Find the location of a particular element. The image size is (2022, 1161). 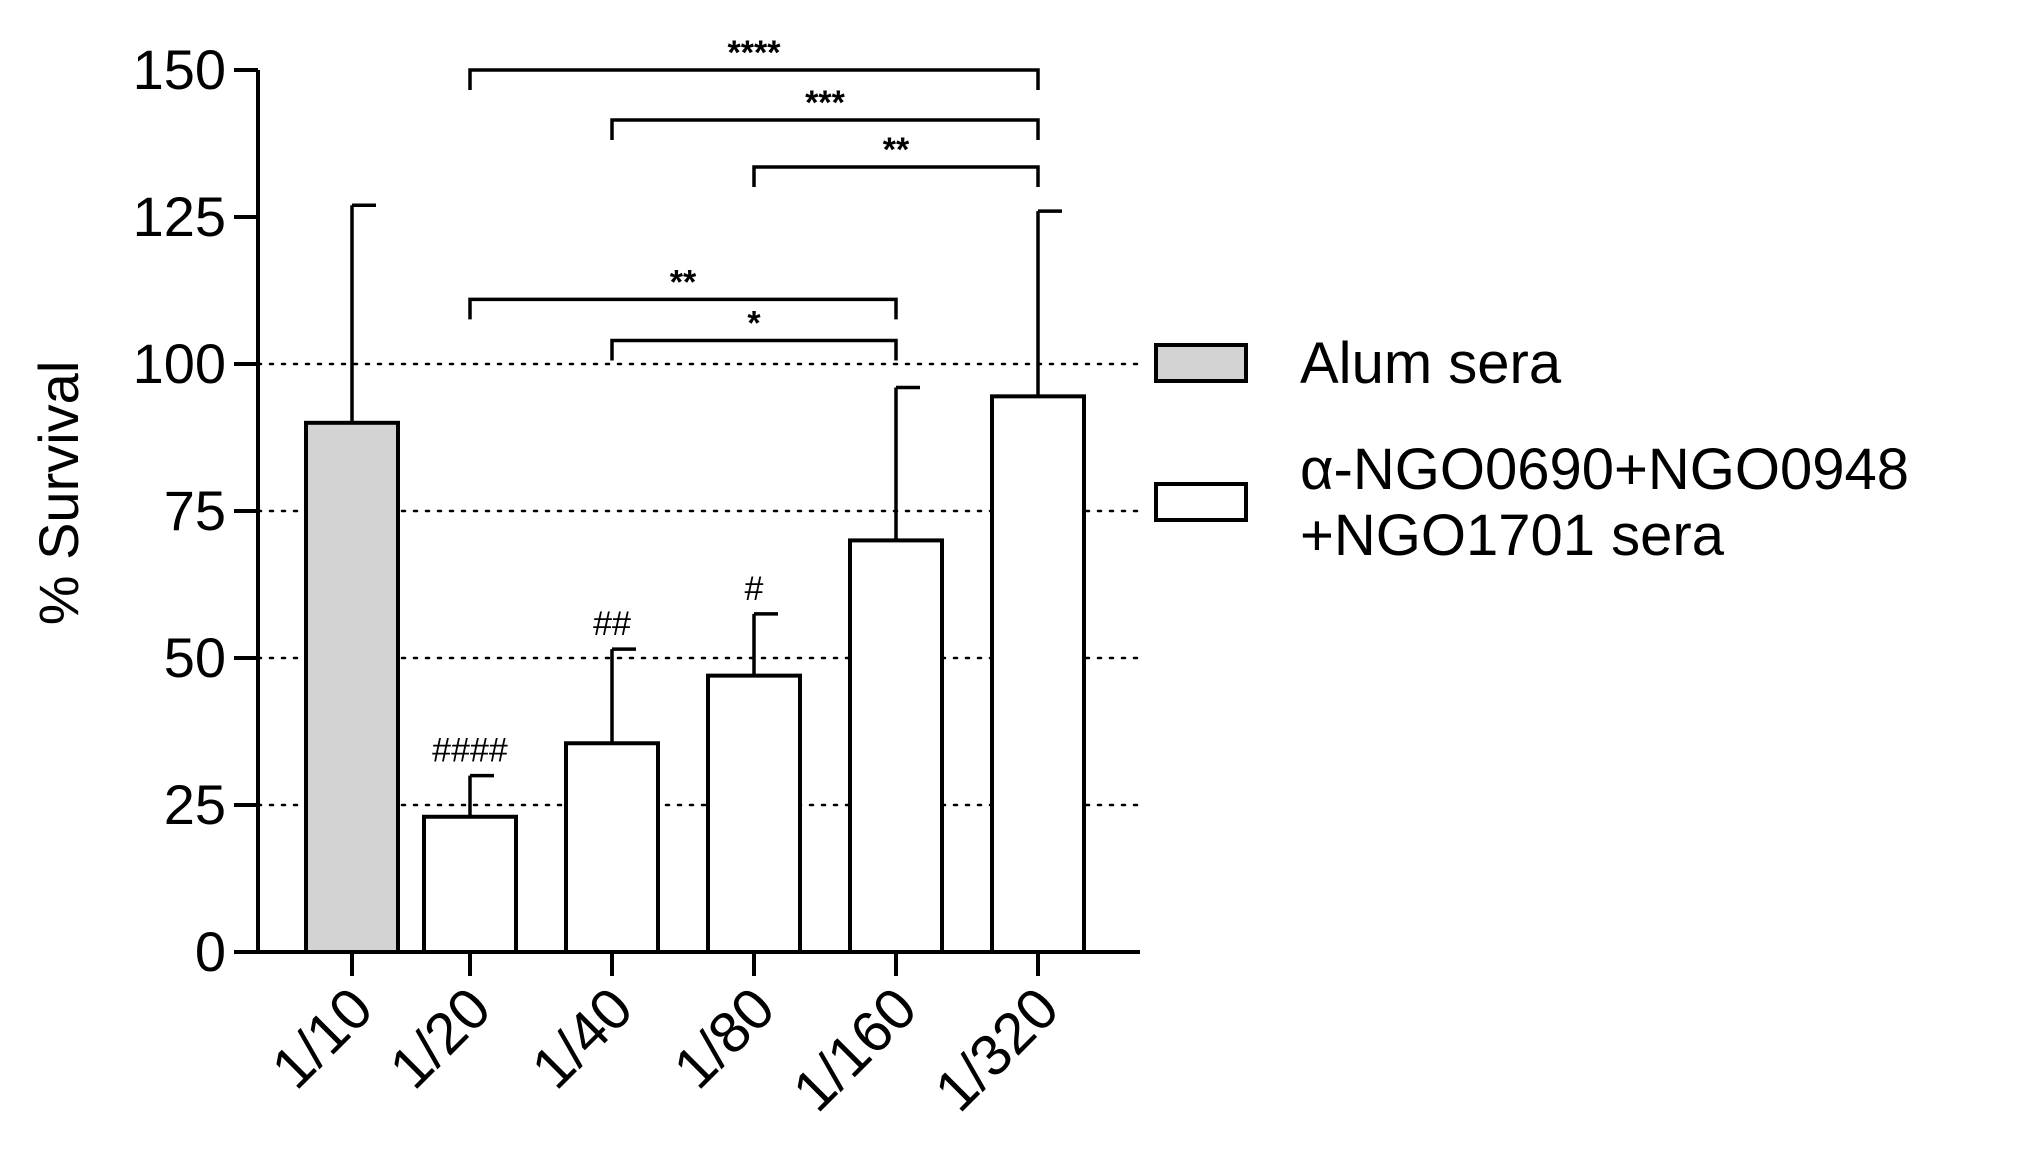

hash-mark-1-80: # is located at coordinates (754, 589).